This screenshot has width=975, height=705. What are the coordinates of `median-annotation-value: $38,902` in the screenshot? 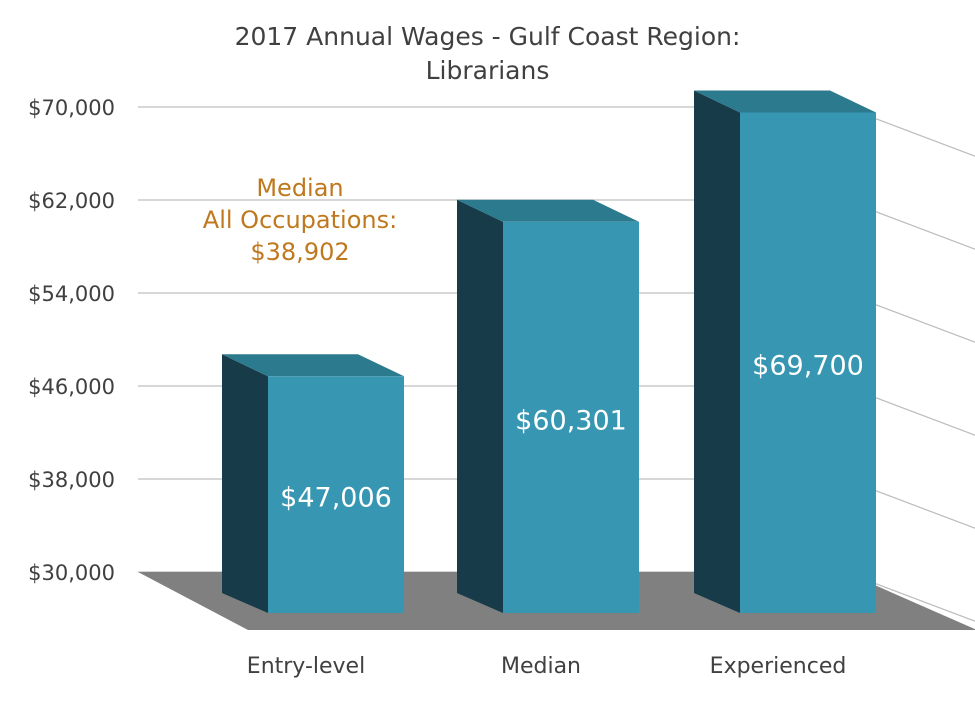 It's located at (300, 252).